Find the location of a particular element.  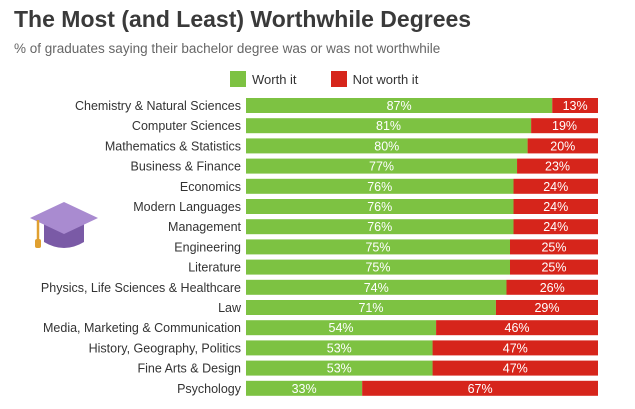

data-label-worth: 33% is located at coordinates (304, 389).